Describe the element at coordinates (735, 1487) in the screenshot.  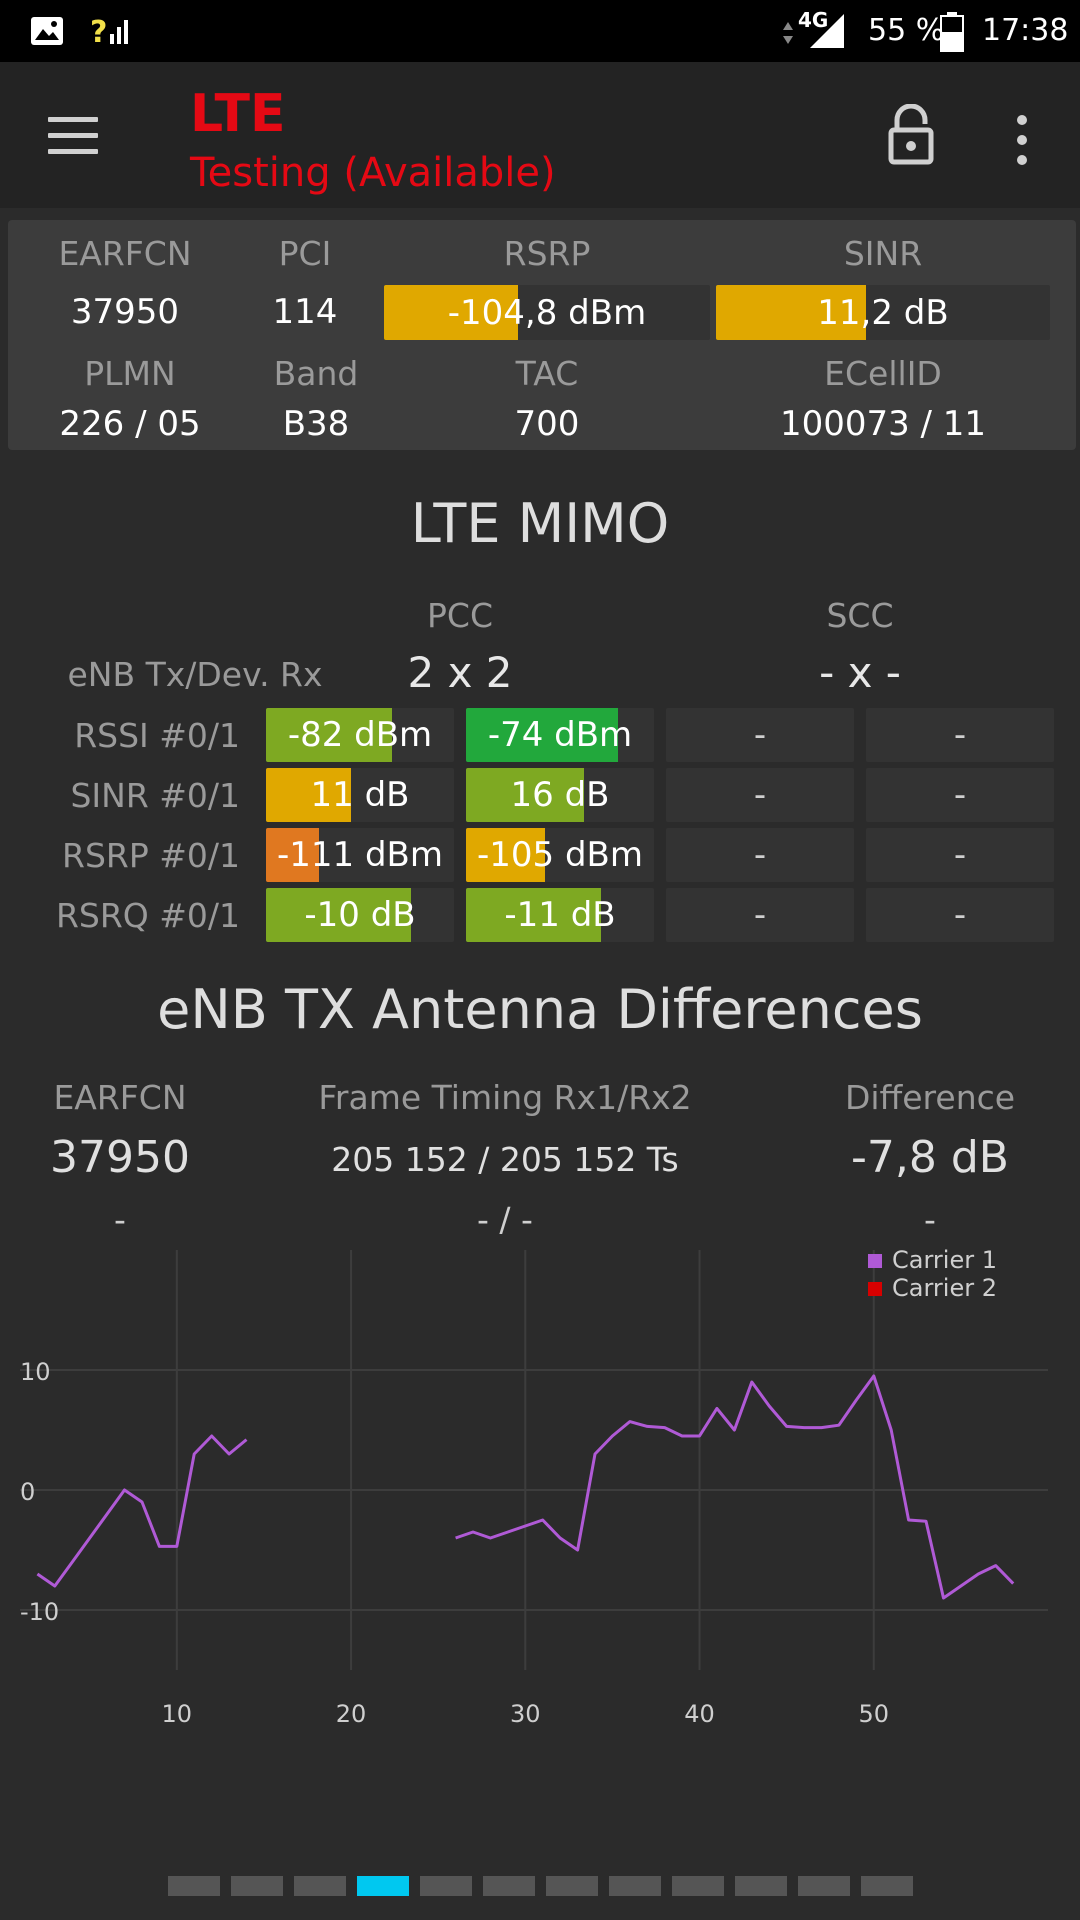
I see `series-line` at that location.